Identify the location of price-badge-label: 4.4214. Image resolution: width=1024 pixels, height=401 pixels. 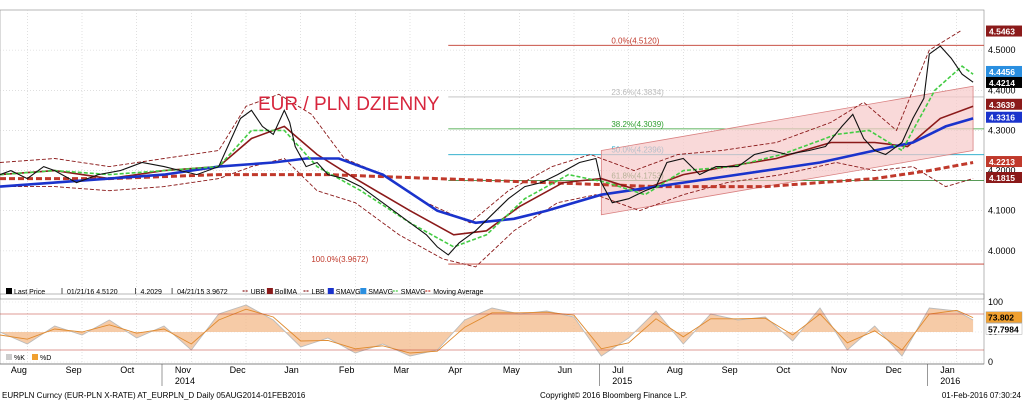
(1002, 83).